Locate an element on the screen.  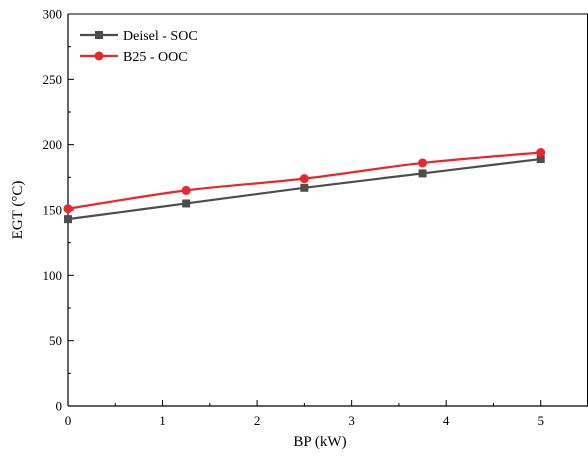
x-tick-label: 0 is located at coordinates (68, 420).